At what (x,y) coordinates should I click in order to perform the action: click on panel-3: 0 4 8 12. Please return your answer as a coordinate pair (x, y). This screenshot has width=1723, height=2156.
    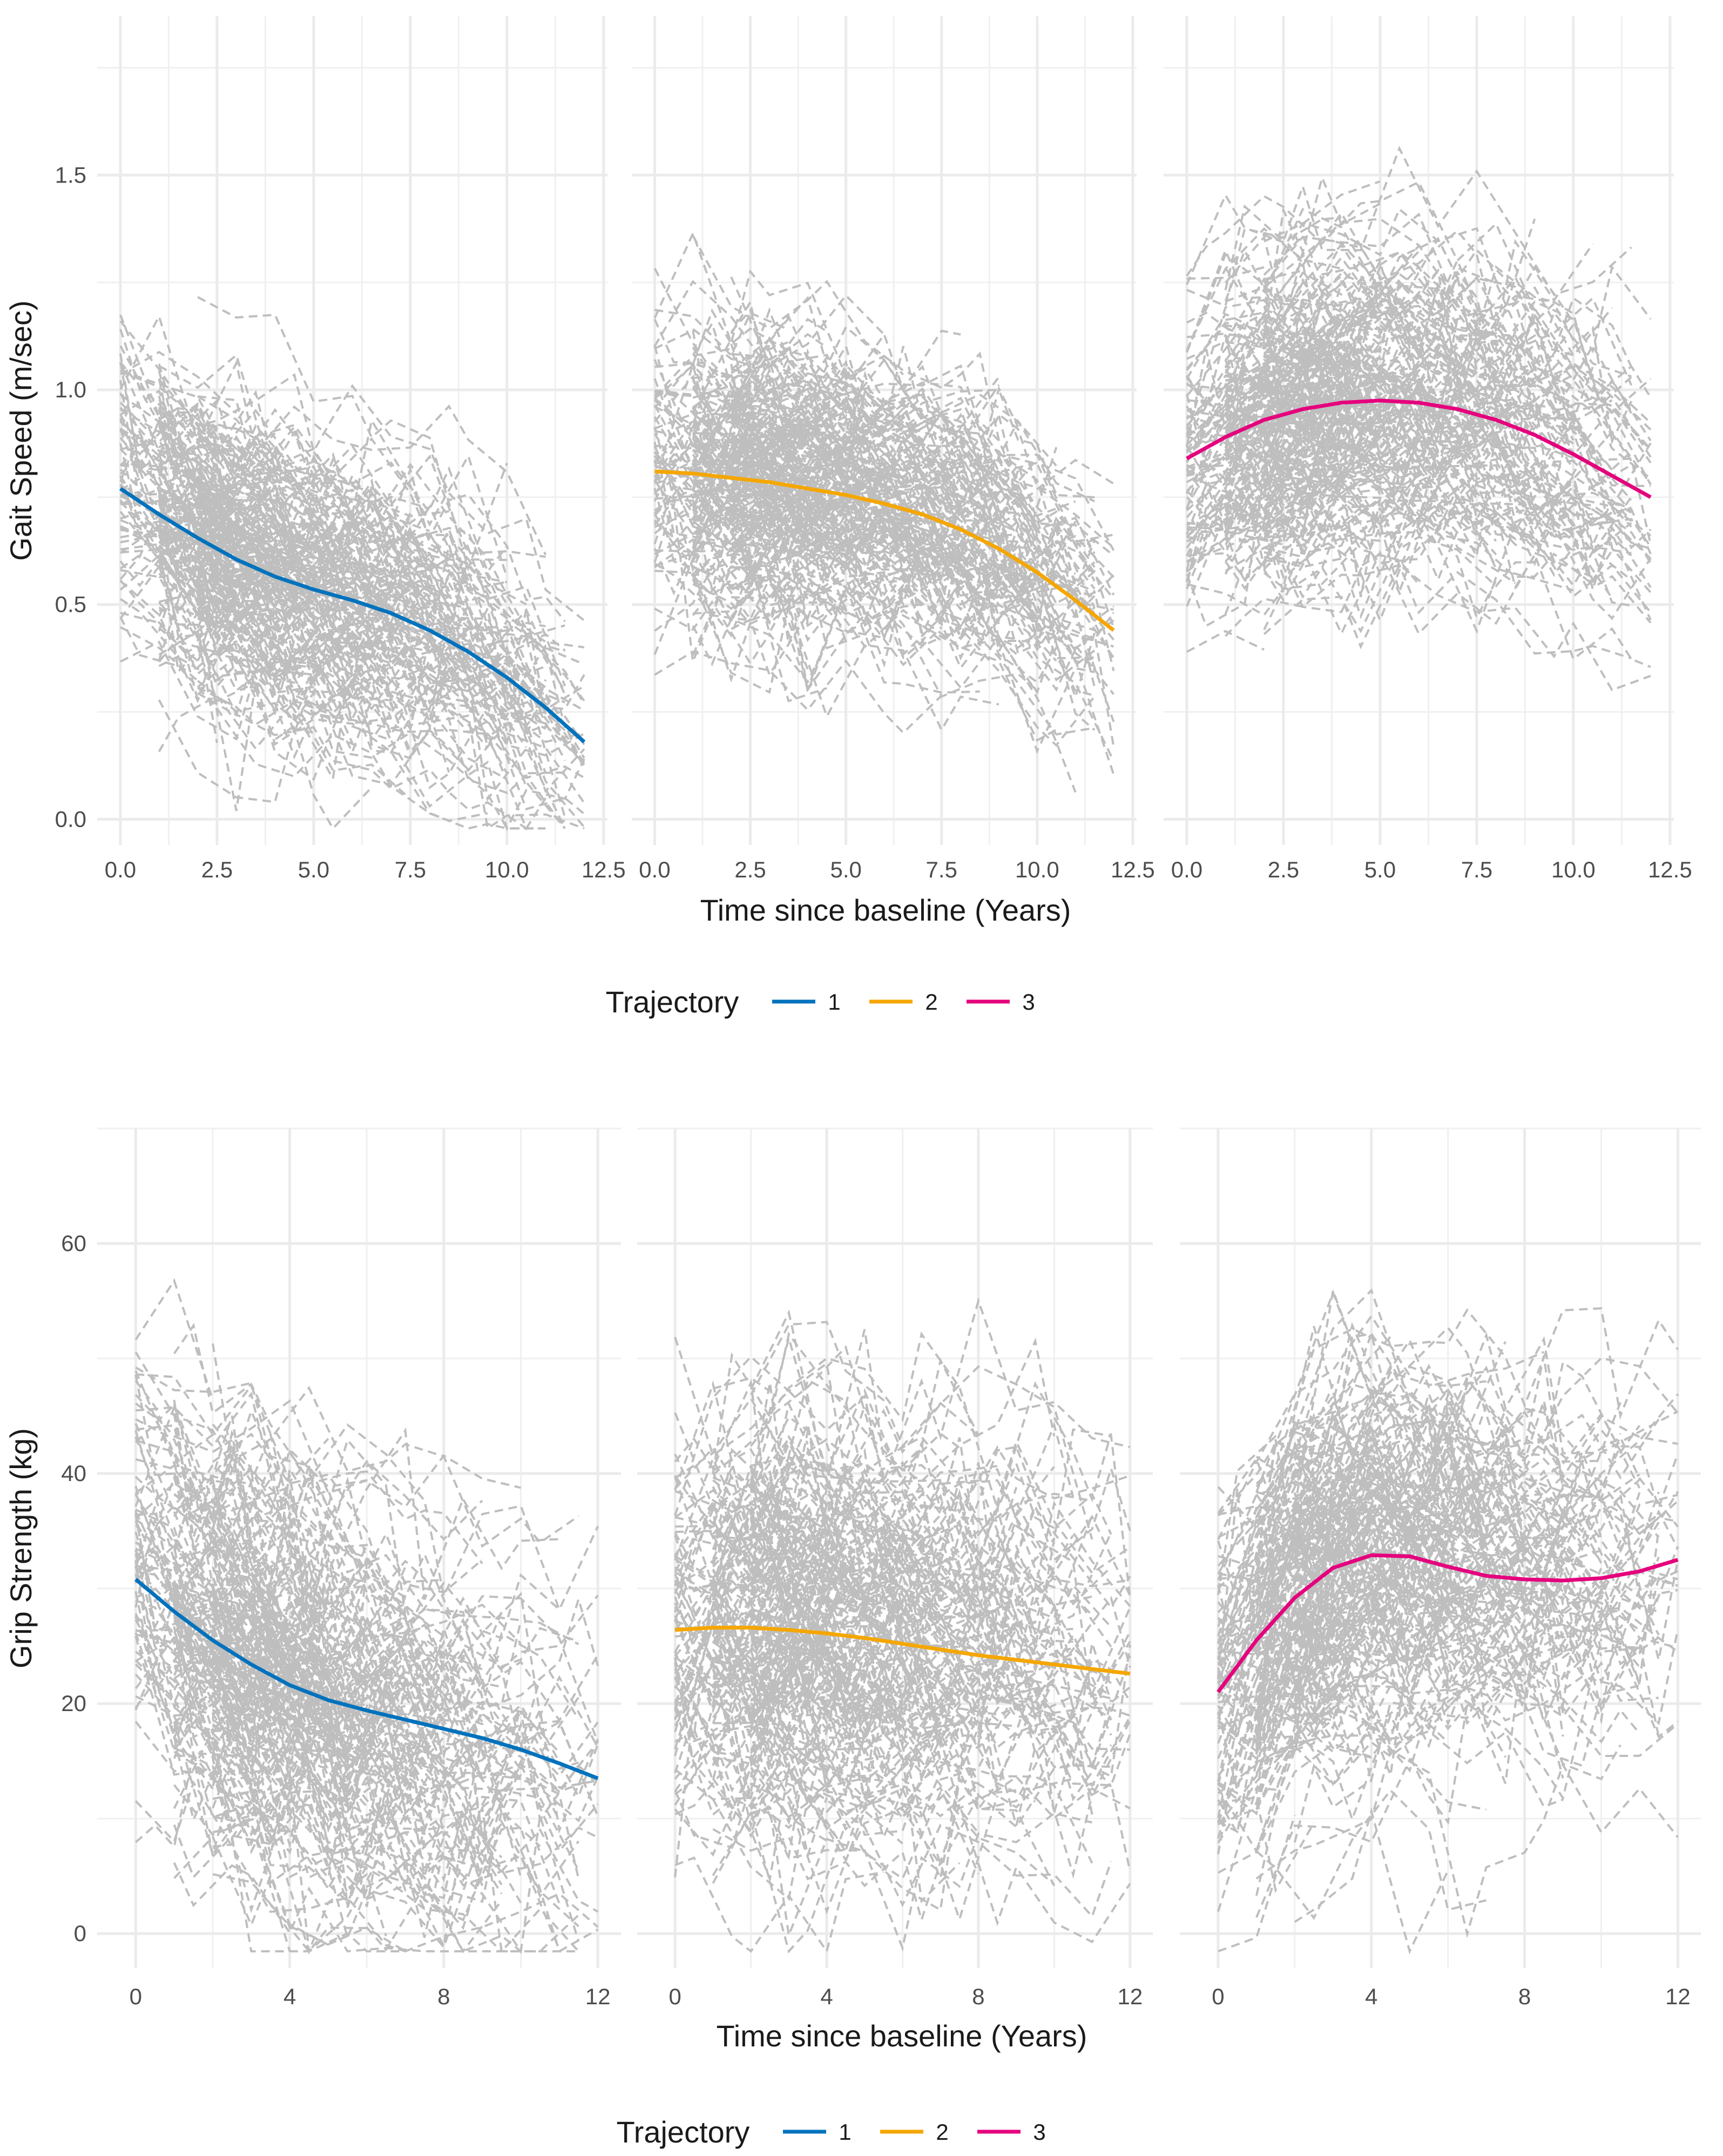
    Looking at the image, I should click on (1440, 1568).